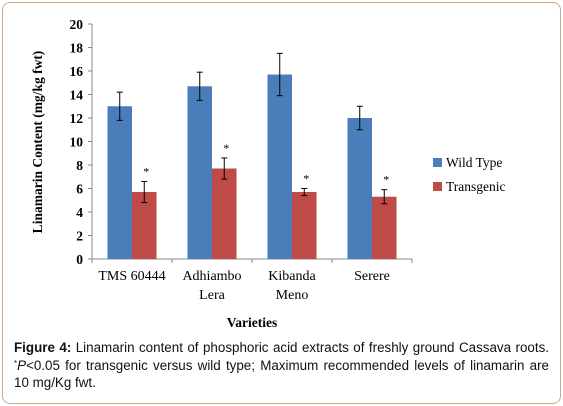 The width and height of the screenshot is (563, 406). What do you see at coordinates (252, 322) in the screenshot?
I see `x-axis-label: Varieties` at bounding box center [252, 322].